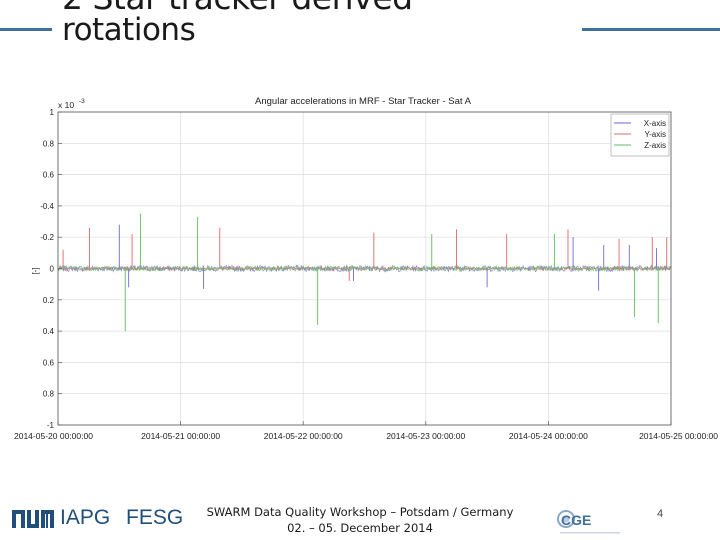  I want to click on legend-label: Y-axis, so click(656, 134).